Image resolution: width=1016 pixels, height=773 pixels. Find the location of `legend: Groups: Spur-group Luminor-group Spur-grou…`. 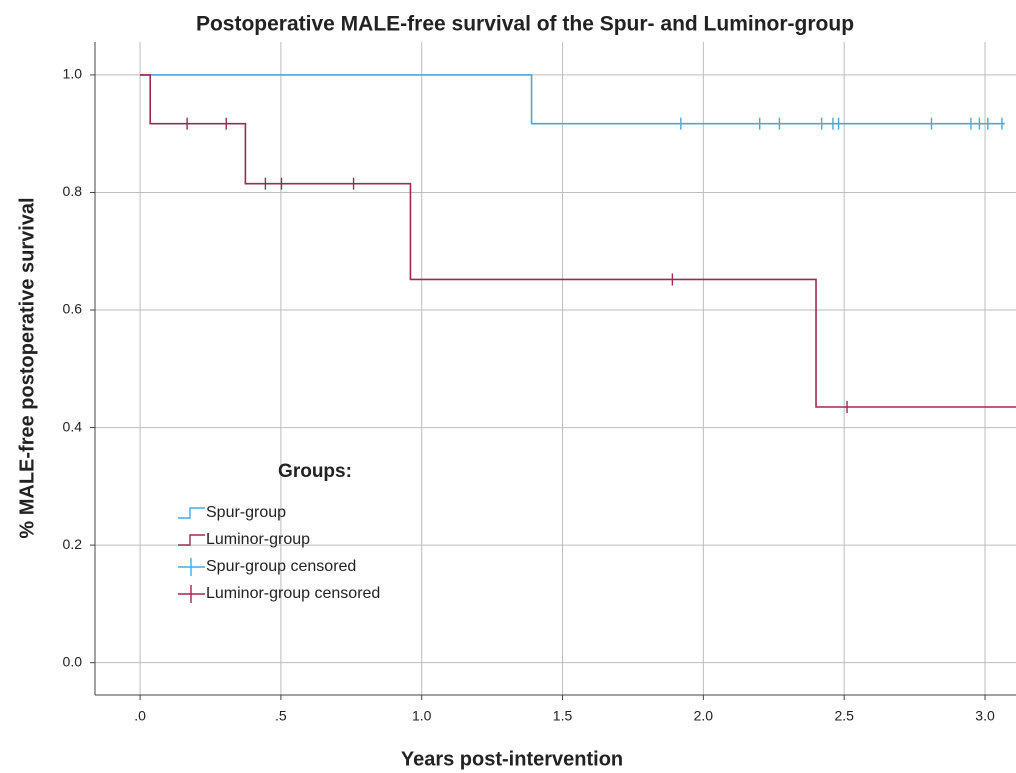

legend: Groups: Spur-group Luminor-group Spur-grou… is located at coordinates (279, 532).